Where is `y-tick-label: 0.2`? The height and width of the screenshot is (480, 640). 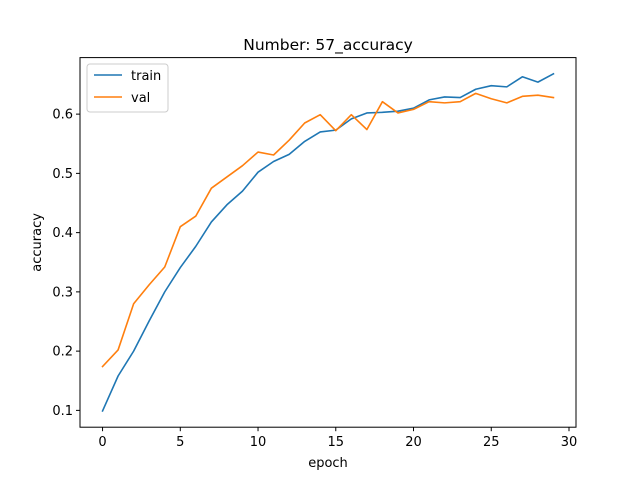
y-tick-label: 0.2 is located at coordinates (62, 352).